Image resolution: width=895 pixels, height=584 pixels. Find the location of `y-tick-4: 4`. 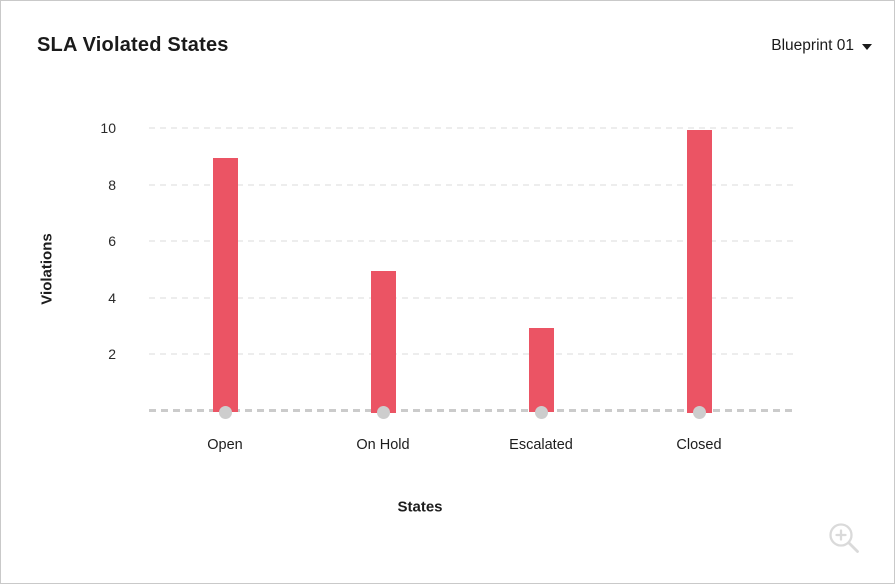

y-tick-4: 4 is located at coordinates (112, 297).